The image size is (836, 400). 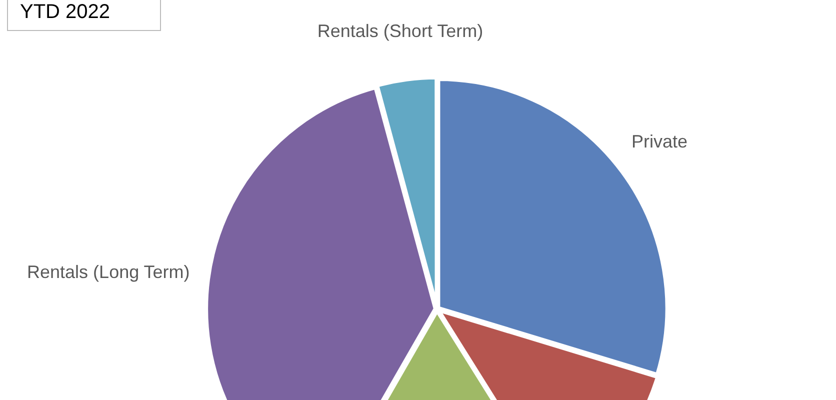 I want to click on chart-title: YTD 2022, so click(x=84, y=15).